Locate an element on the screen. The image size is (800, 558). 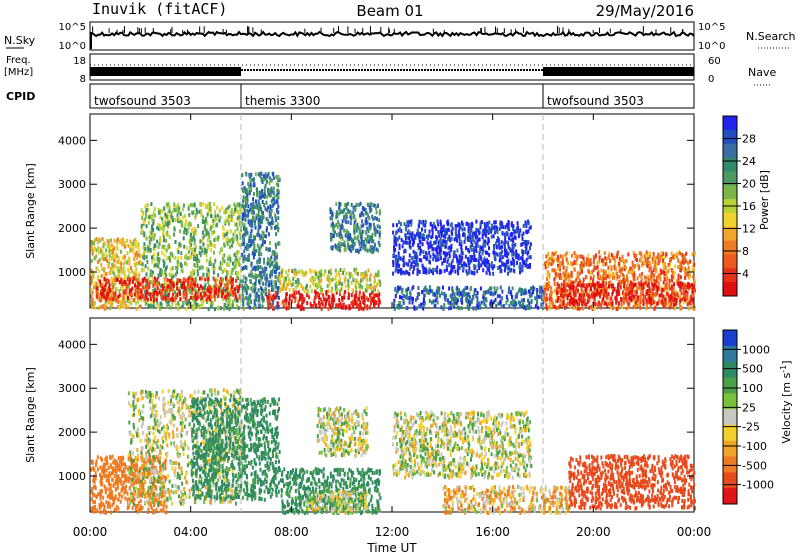
nave-tick-bottom: 0 is located at coordinates (711, 79).